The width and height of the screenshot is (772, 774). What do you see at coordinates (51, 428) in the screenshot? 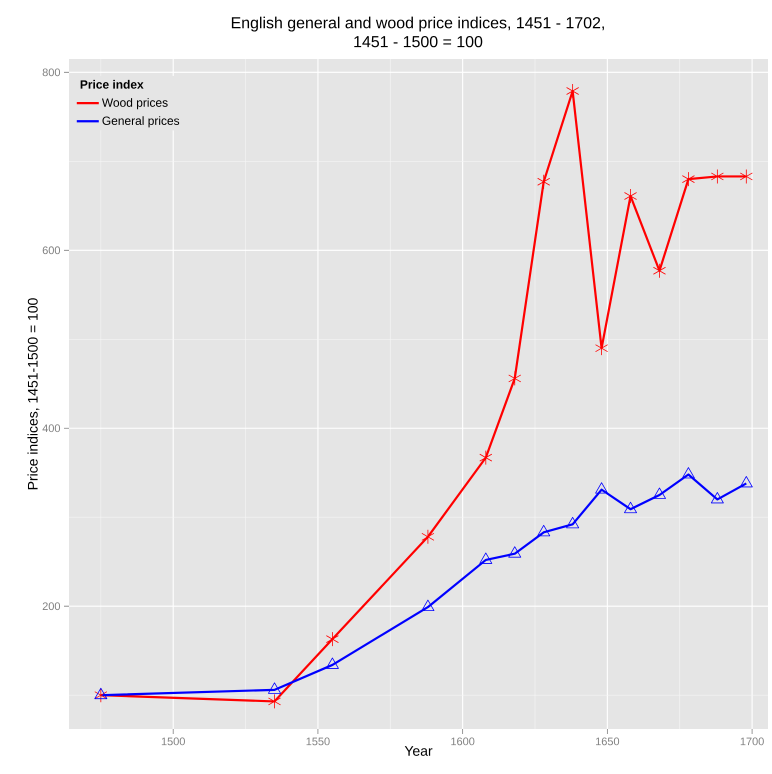
I see `y-tick-label: 400` at bounding box center [51, 428].